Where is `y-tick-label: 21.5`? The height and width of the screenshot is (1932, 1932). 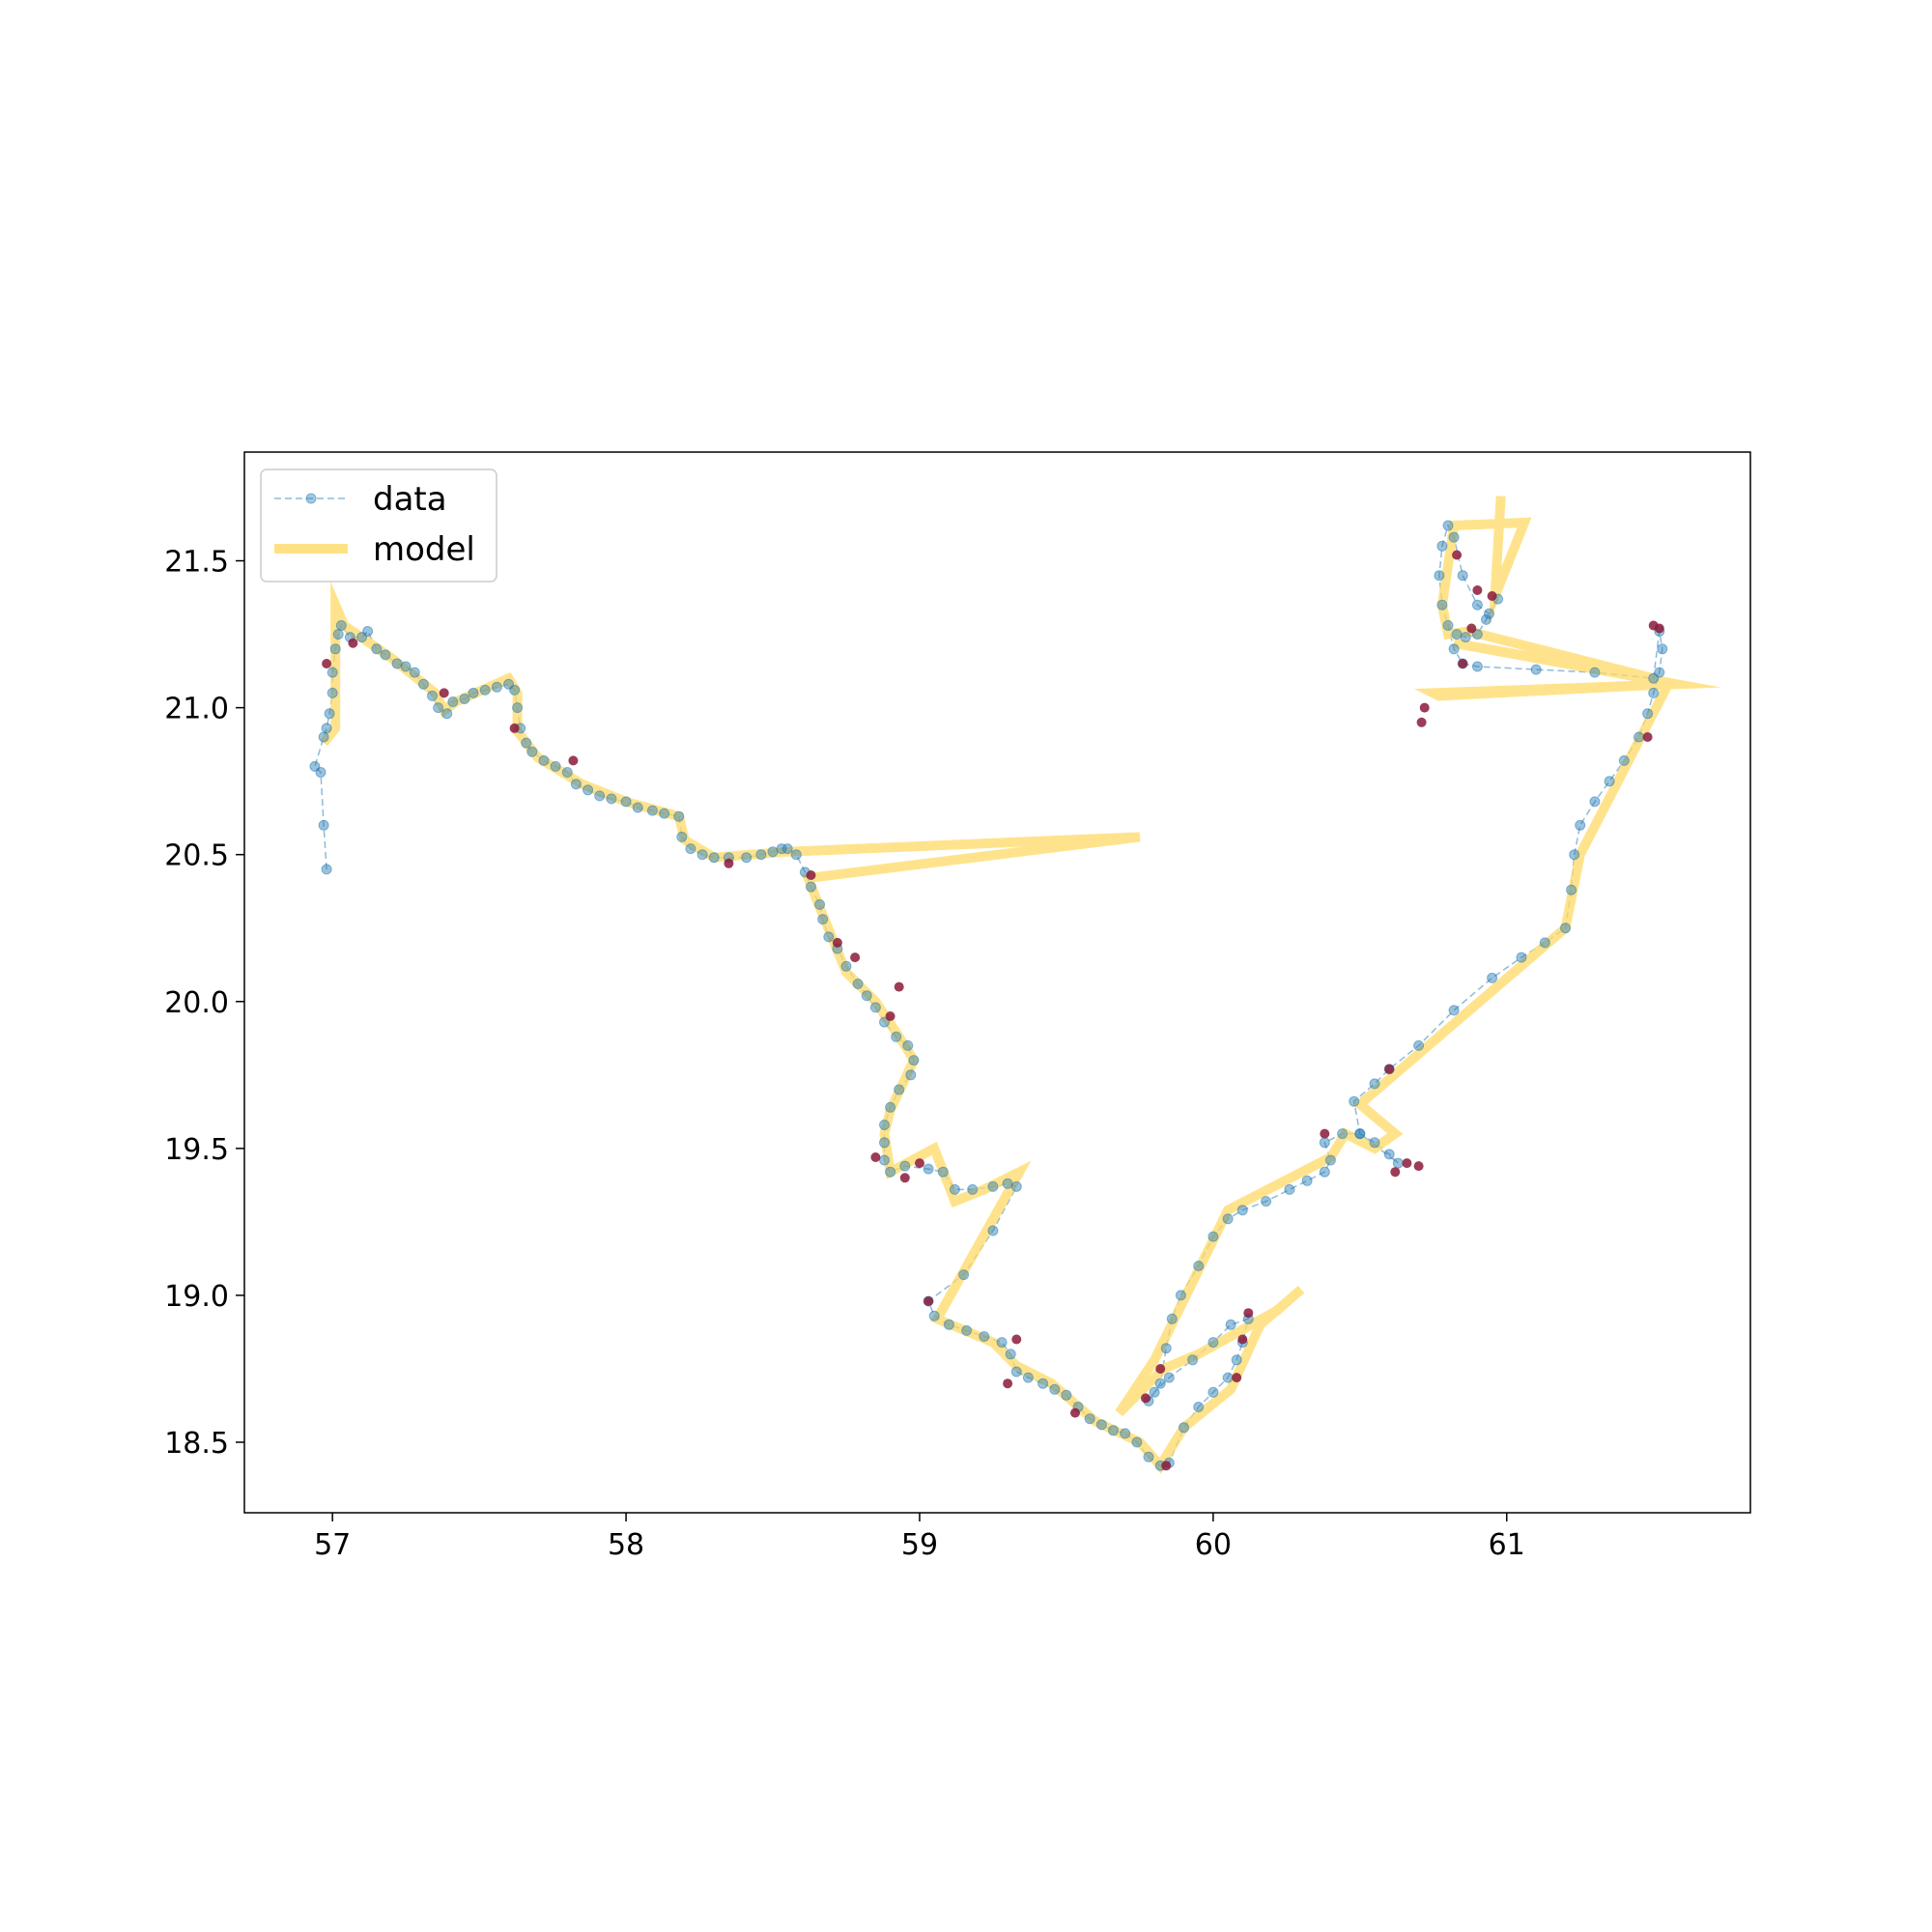
y-tick-label: 21.5 is located at coordinates (196, 563).